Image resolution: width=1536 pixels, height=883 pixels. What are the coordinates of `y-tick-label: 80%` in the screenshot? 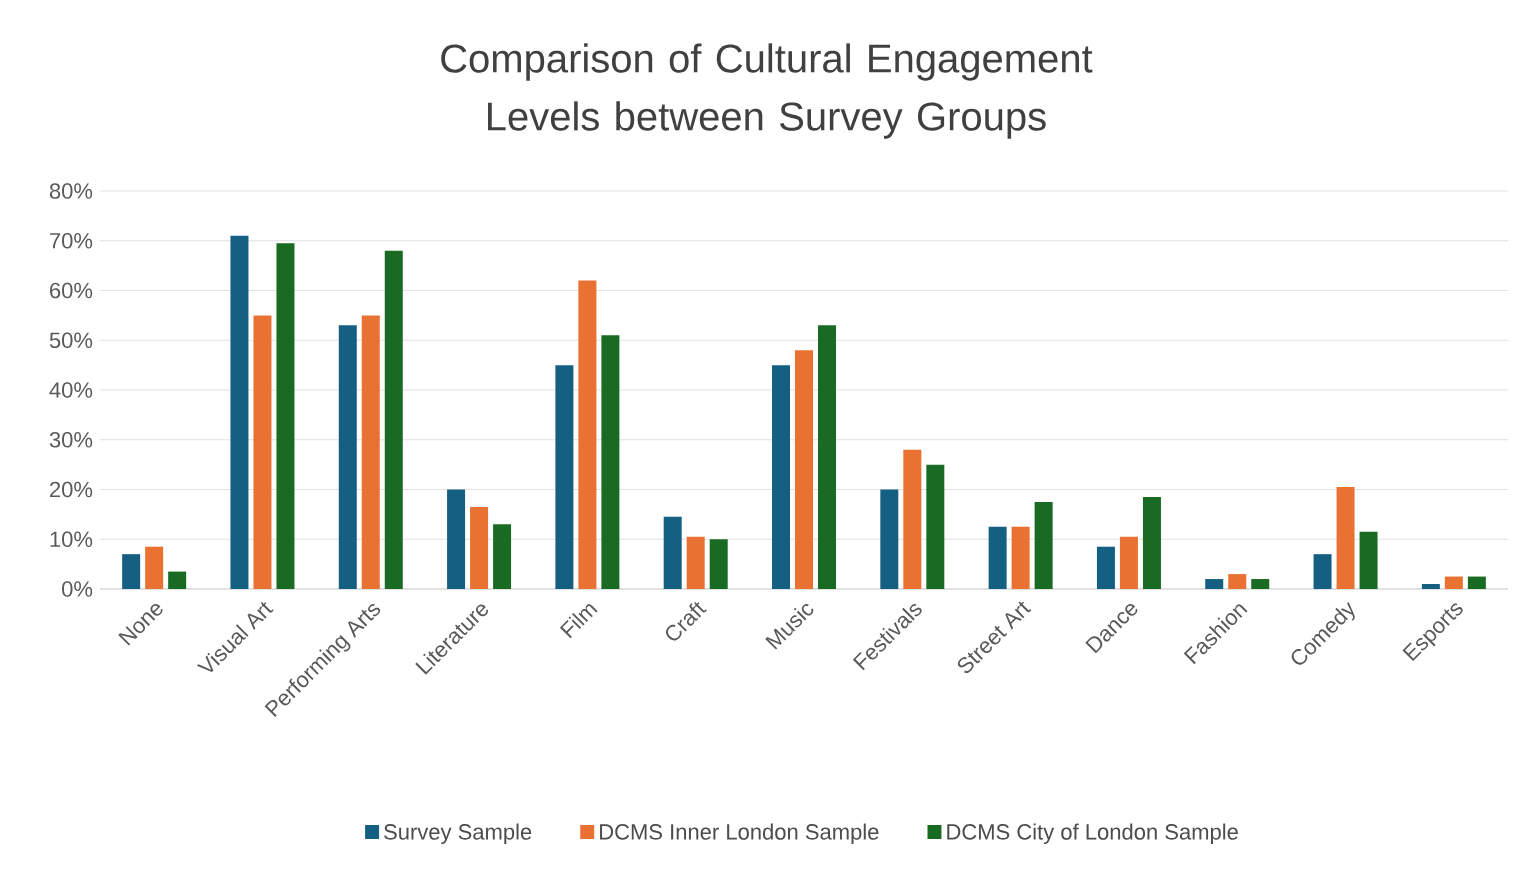 It's located at (71, 191).